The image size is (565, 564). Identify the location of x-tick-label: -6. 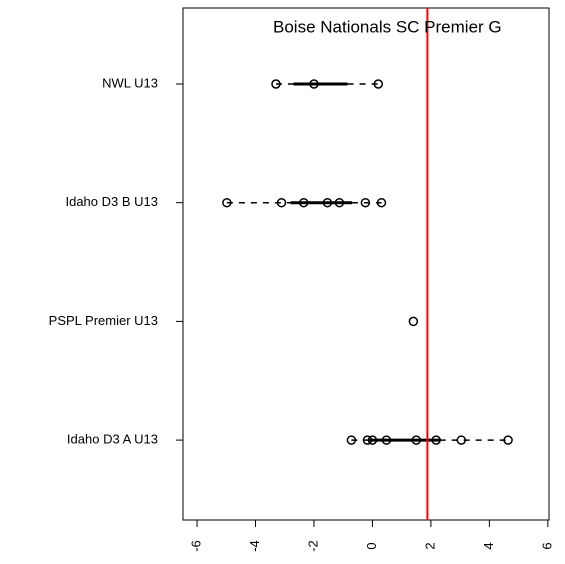
(195, 546).